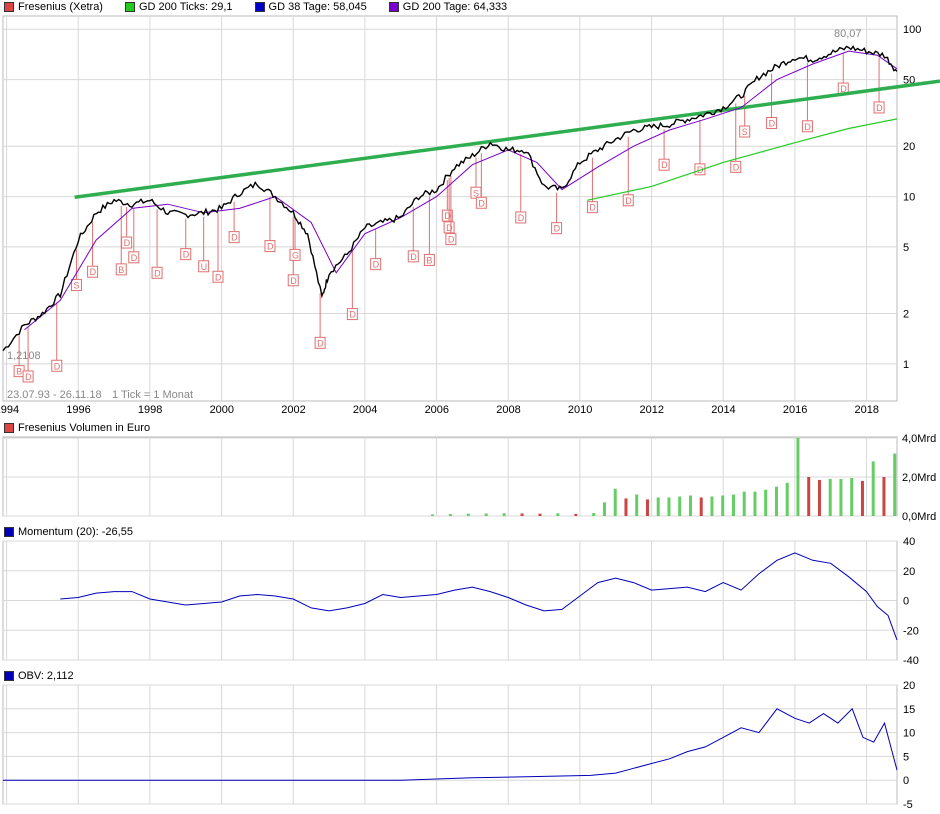 The image size is (940, 814). I want to click on x-tick-label: 2006, so click(437, 410).